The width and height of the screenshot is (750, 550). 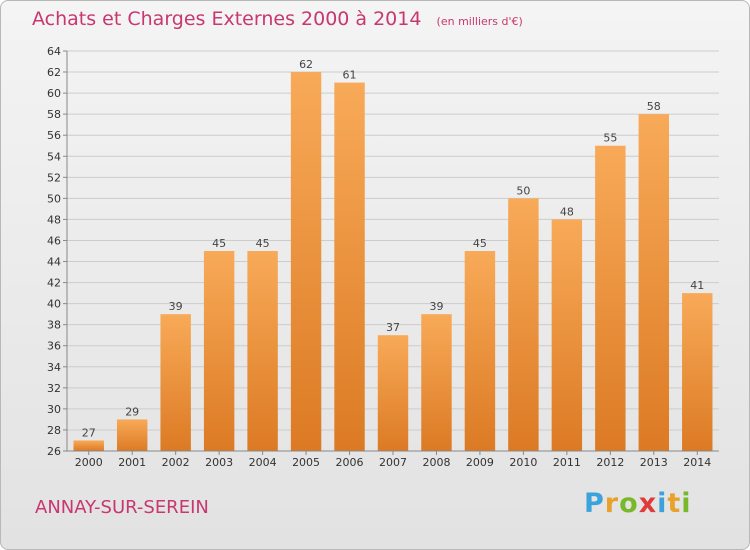 I want to click on y-tick-label: 28, so click(x=54, y=430).